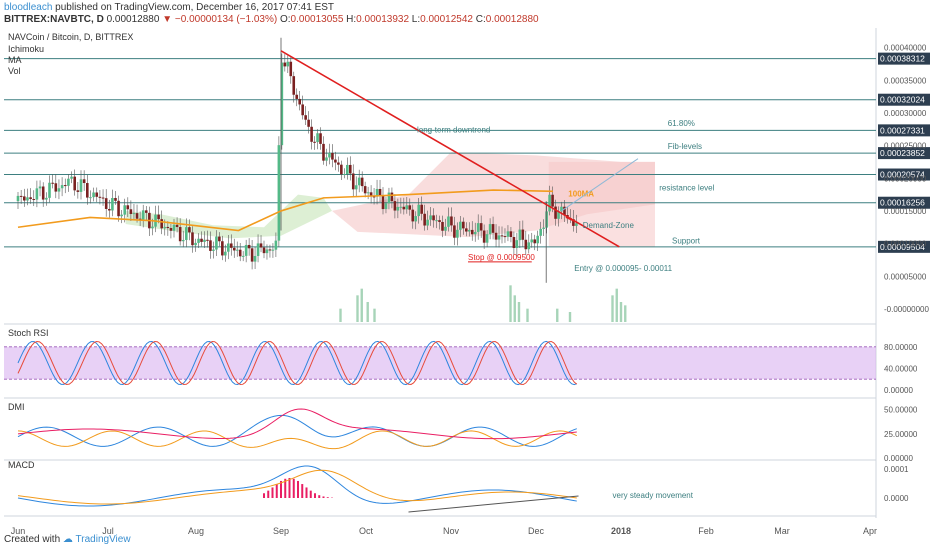  I want to click on price-y-tick: 0.00005000, so click(905, 276).